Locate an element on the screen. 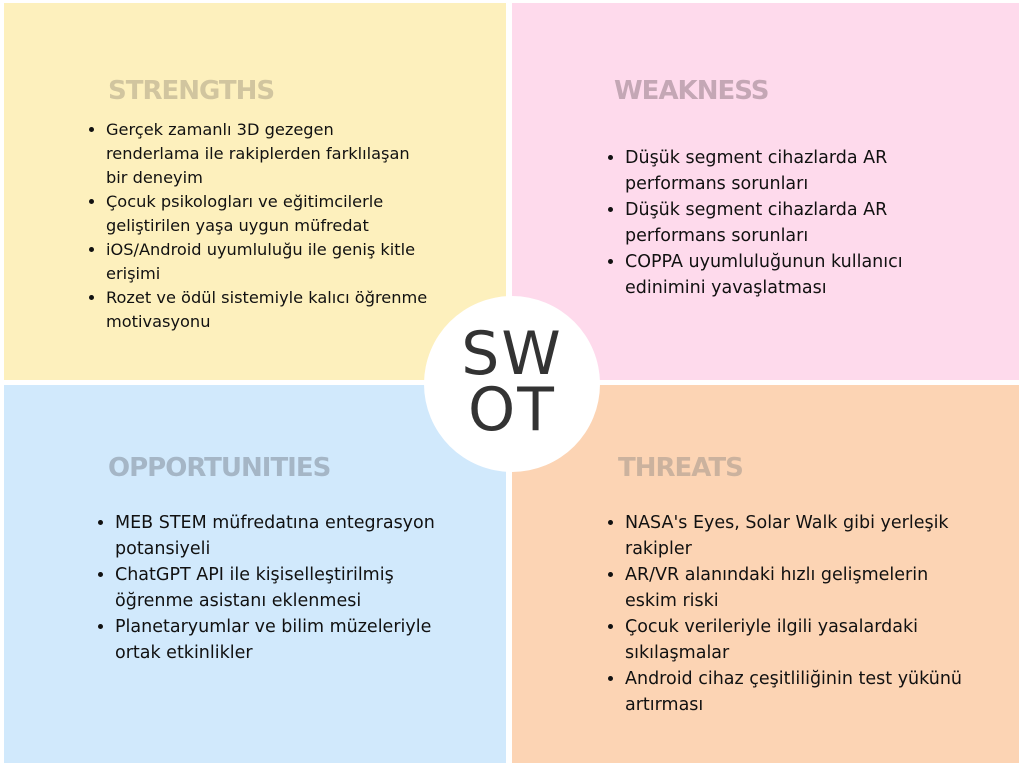 The height and width of the screenshot is (768, 1024). swot-label-top: SW is located at coordinates (512, 354).